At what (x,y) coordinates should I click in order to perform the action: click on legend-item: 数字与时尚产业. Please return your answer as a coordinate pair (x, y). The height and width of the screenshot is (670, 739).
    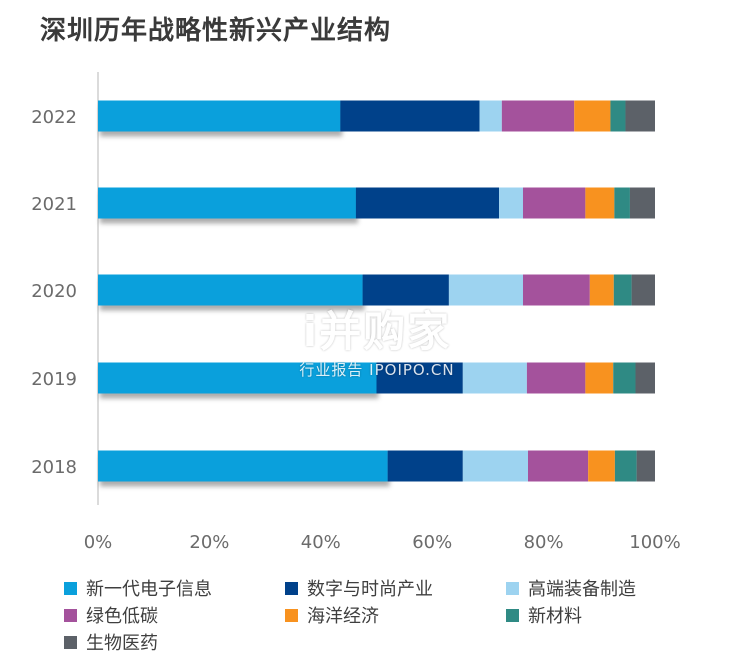
    Looking at the image, I should click on (359, 588).